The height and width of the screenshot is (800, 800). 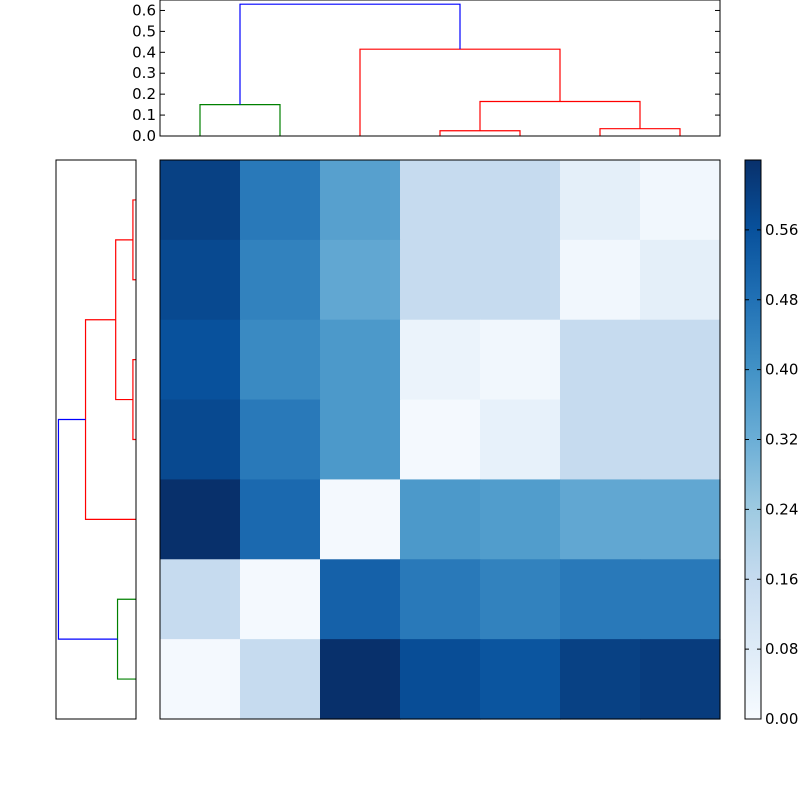 What do you see at coordinates (350, 54) in the screenshot?
I see `top-dendrogram-link` at bounding box center [350, 54].